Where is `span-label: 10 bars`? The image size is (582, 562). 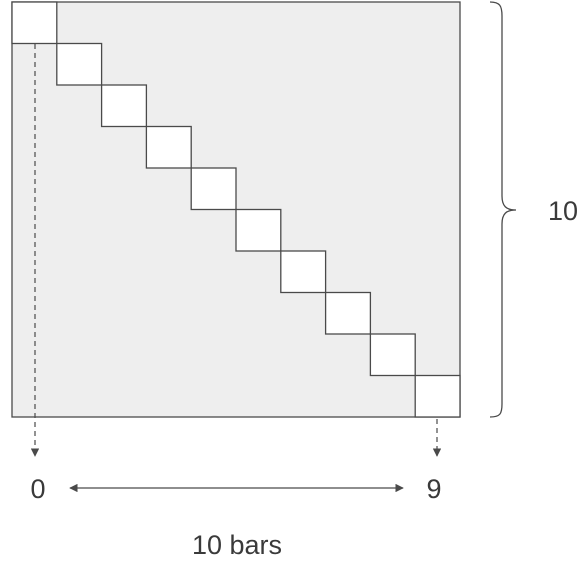 span-label: 10 bars is located at coordinates (237, 545).